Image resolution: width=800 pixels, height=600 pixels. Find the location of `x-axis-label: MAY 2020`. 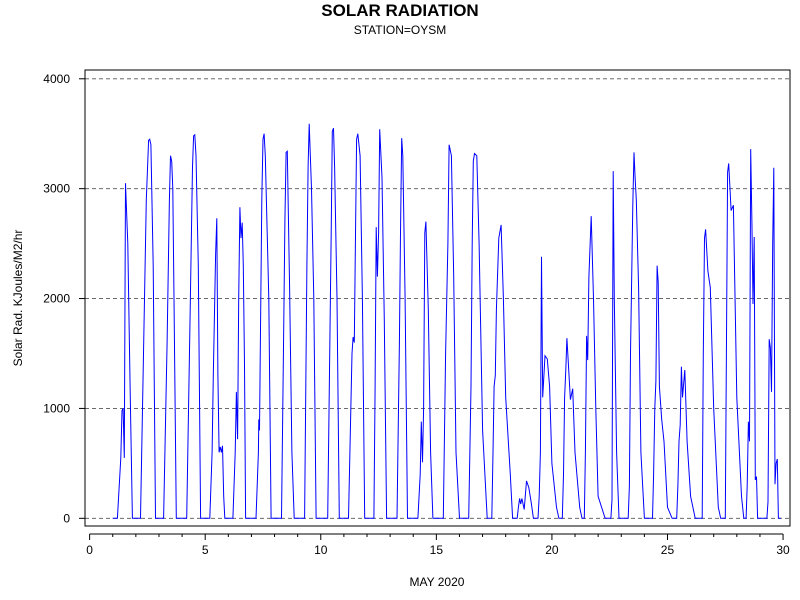

x-axis-label: MAY 2020 is located at coordinates (437, 582).